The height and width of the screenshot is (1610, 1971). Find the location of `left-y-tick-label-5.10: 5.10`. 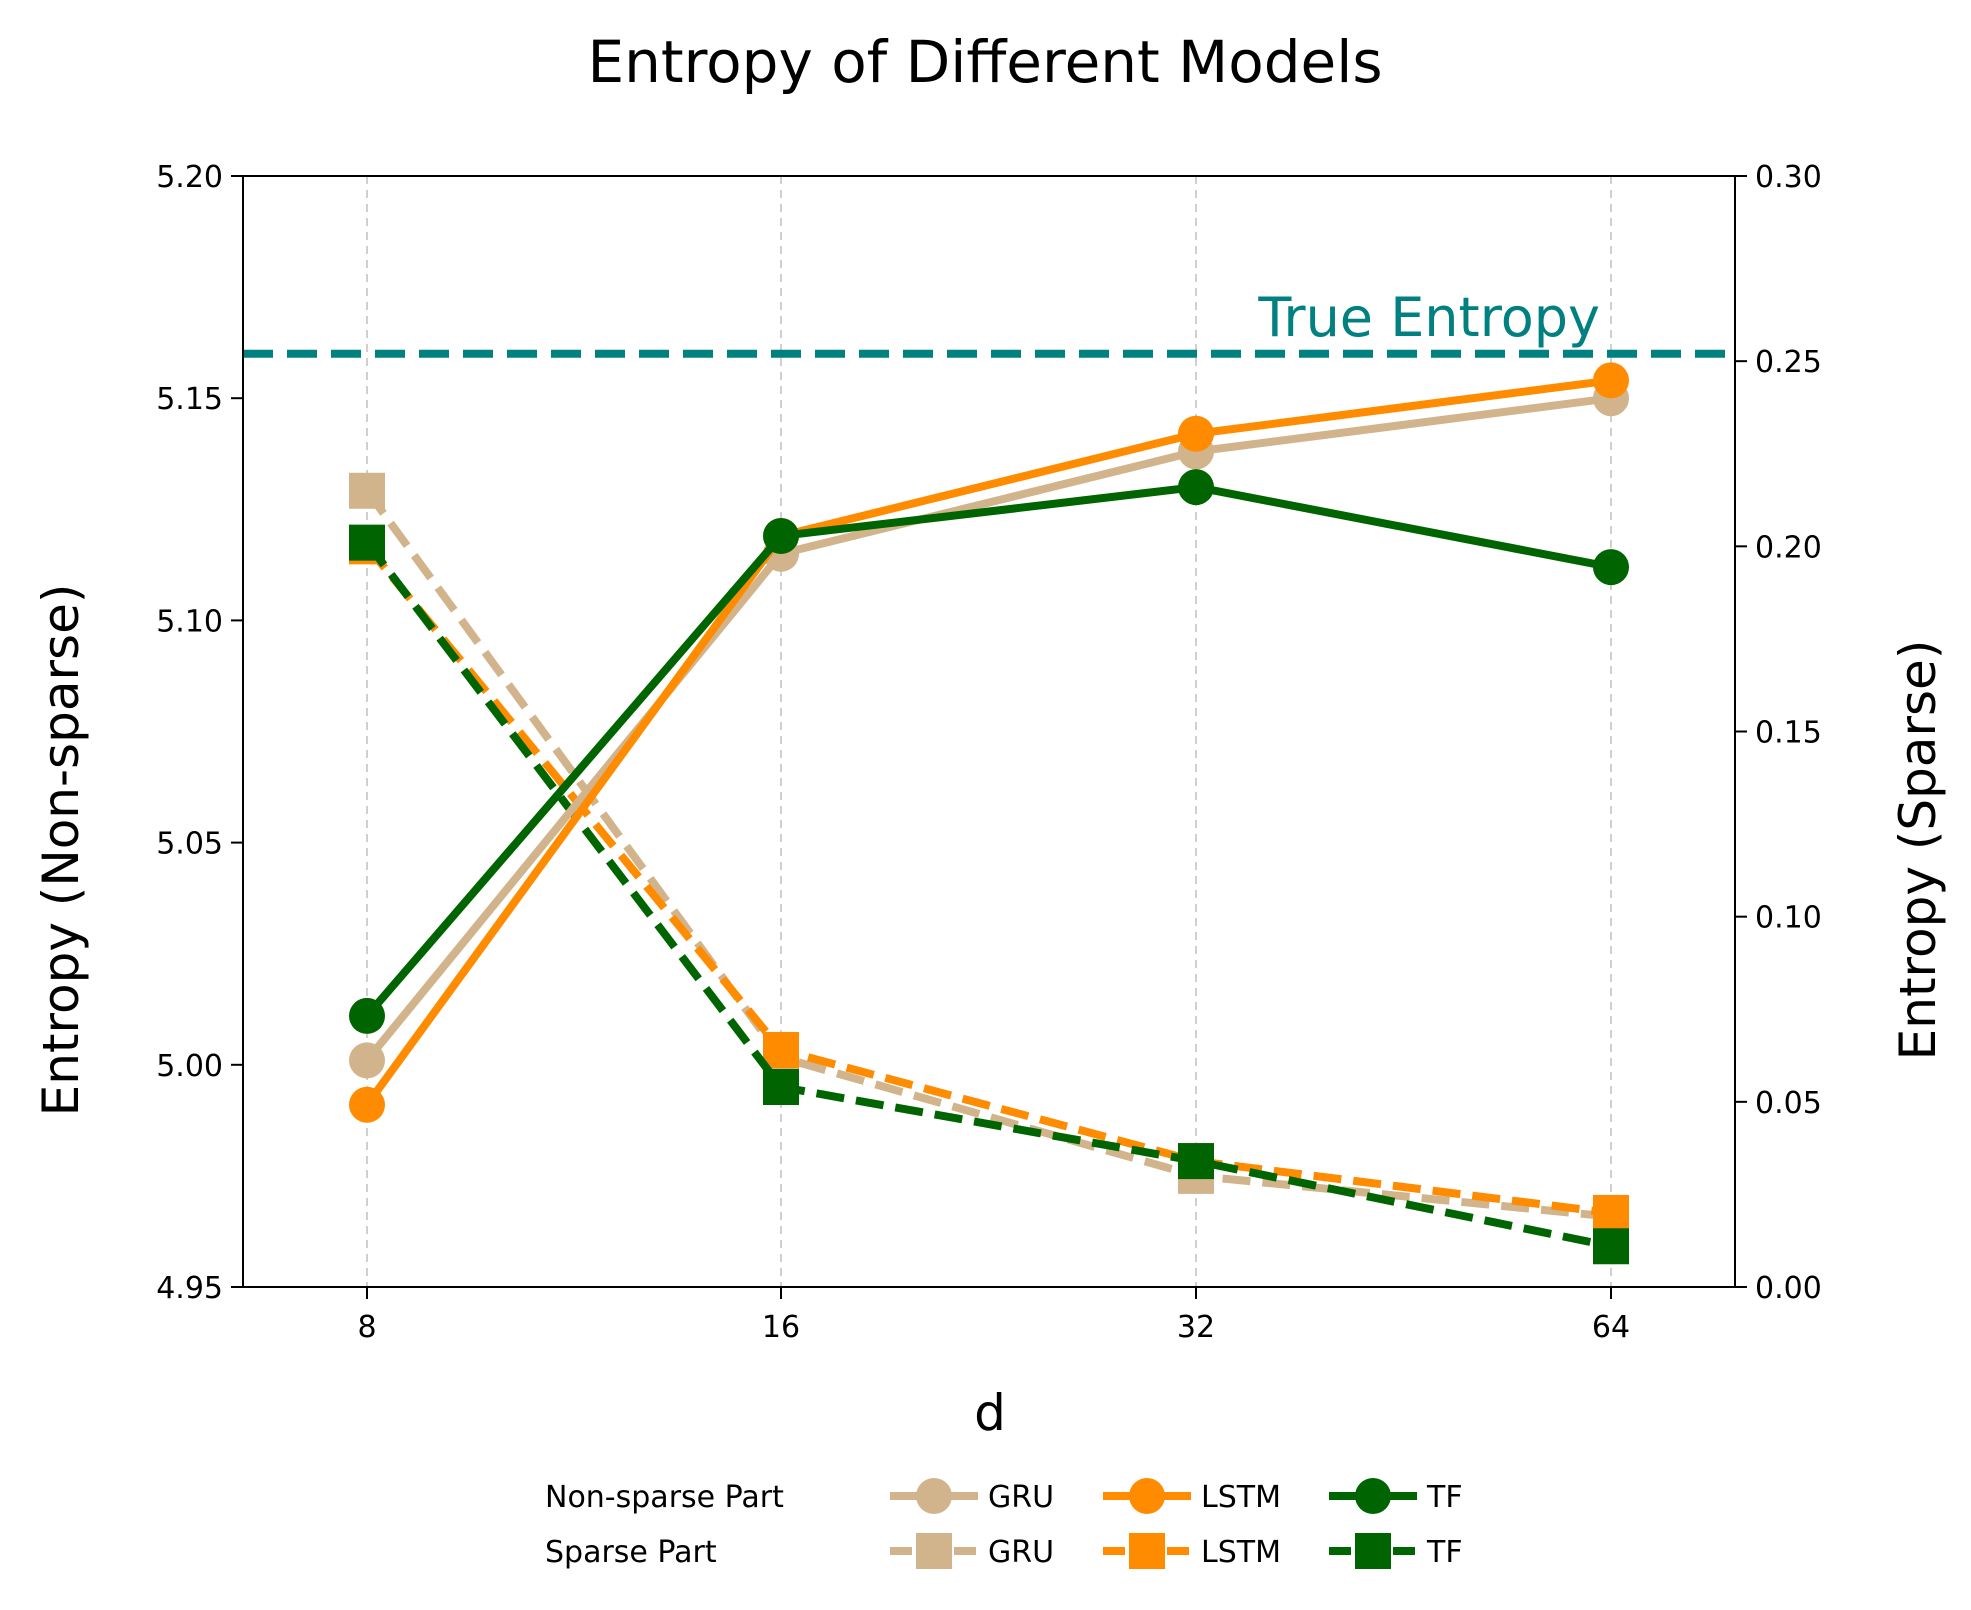

left-y-tick-label-5.10: 5.10 is located at coordinates (189, 621).